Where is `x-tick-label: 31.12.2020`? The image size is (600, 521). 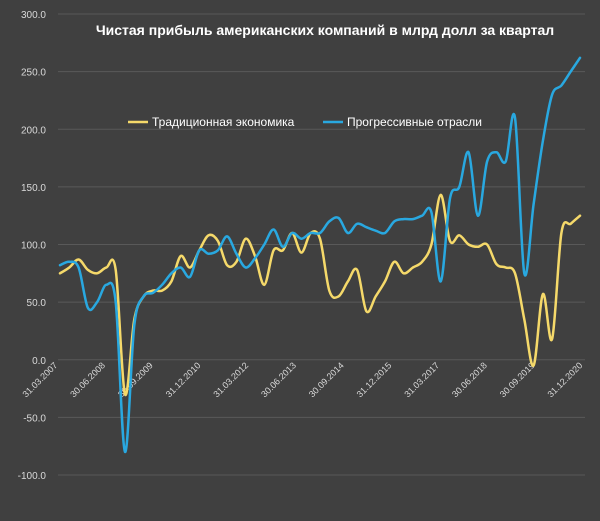 x-tick-label: 31.12.2020 is located at coordinates (564, 379).